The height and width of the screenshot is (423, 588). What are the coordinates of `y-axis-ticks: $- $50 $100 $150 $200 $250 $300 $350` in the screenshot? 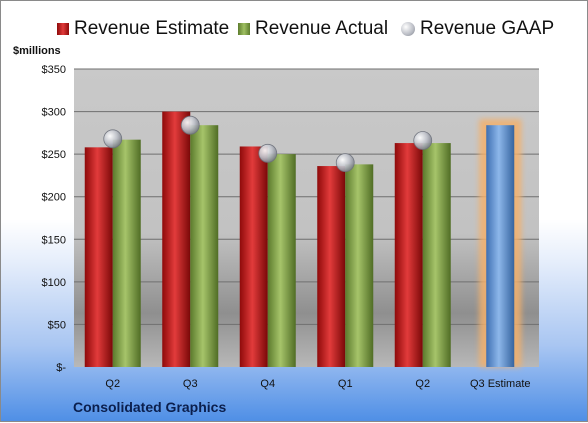 It's located at (54, 219).